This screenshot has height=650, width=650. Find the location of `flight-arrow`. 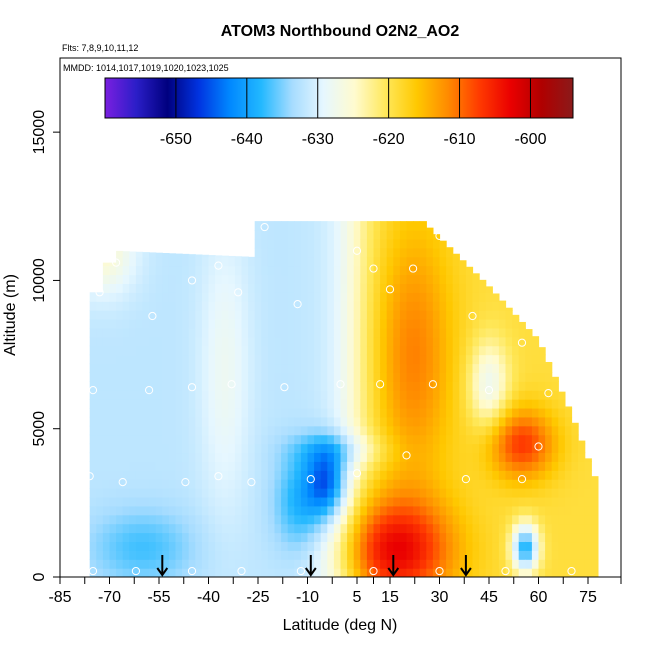

flight-arrow is located at coordinates (162, 566).